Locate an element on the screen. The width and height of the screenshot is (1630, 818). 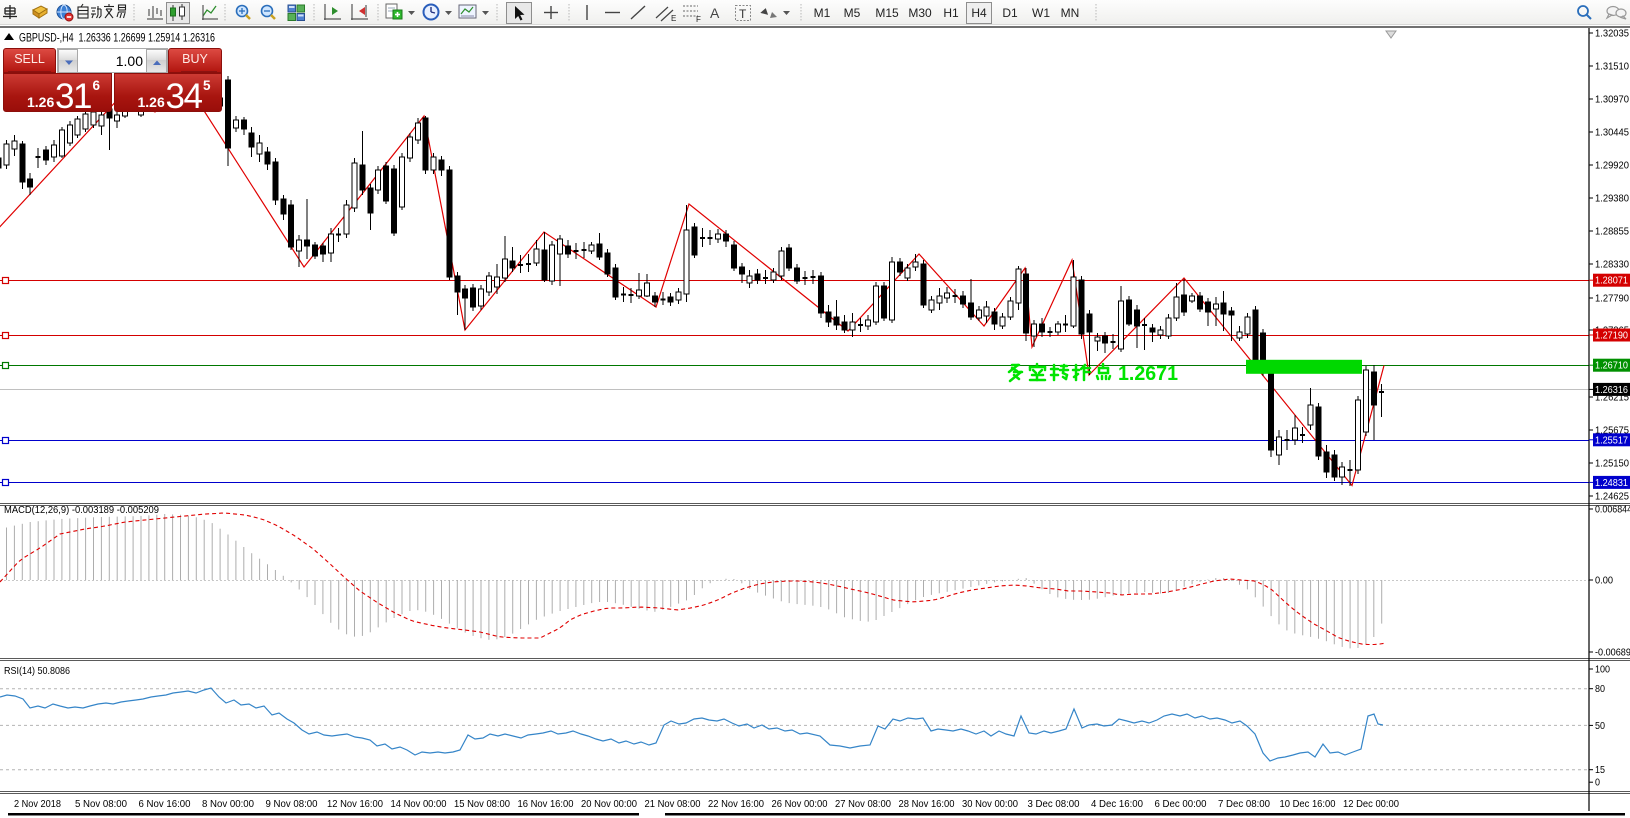
svg-text: 30 Nov 00:00 is located at coordinates (990, 804).